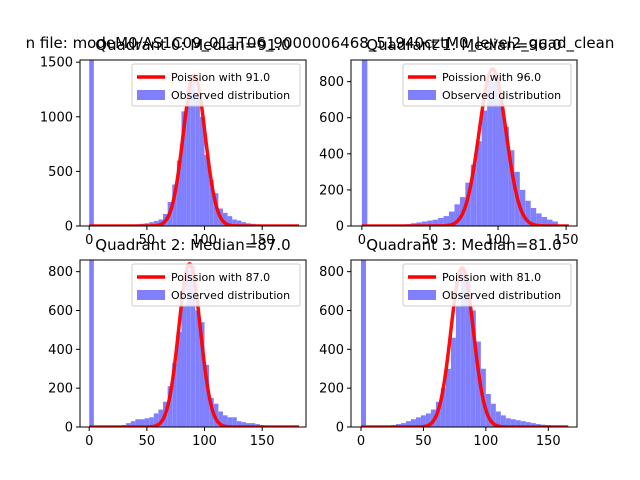  Describe the element at coordinates (487, 285) in the screenshot. I see `legend: Poission with 81.0 Observed distribution` at that location.